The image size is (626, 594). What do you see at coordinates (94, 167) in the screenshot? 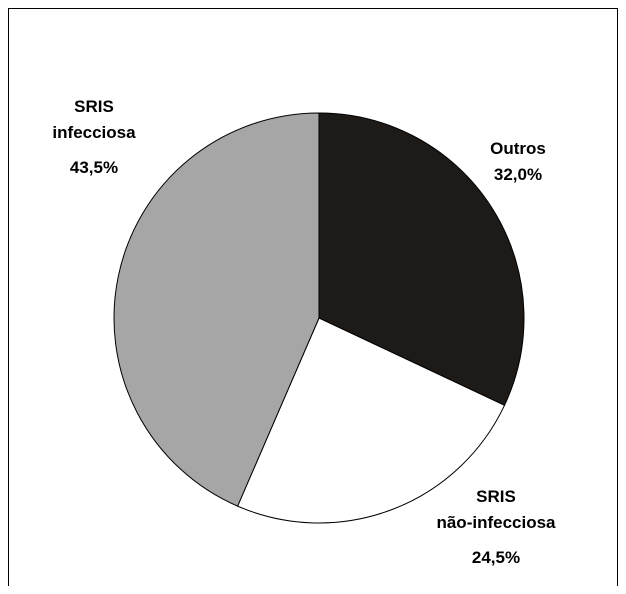
I see `slice-value-label: 43,5%` at bounding box center [94, 167].